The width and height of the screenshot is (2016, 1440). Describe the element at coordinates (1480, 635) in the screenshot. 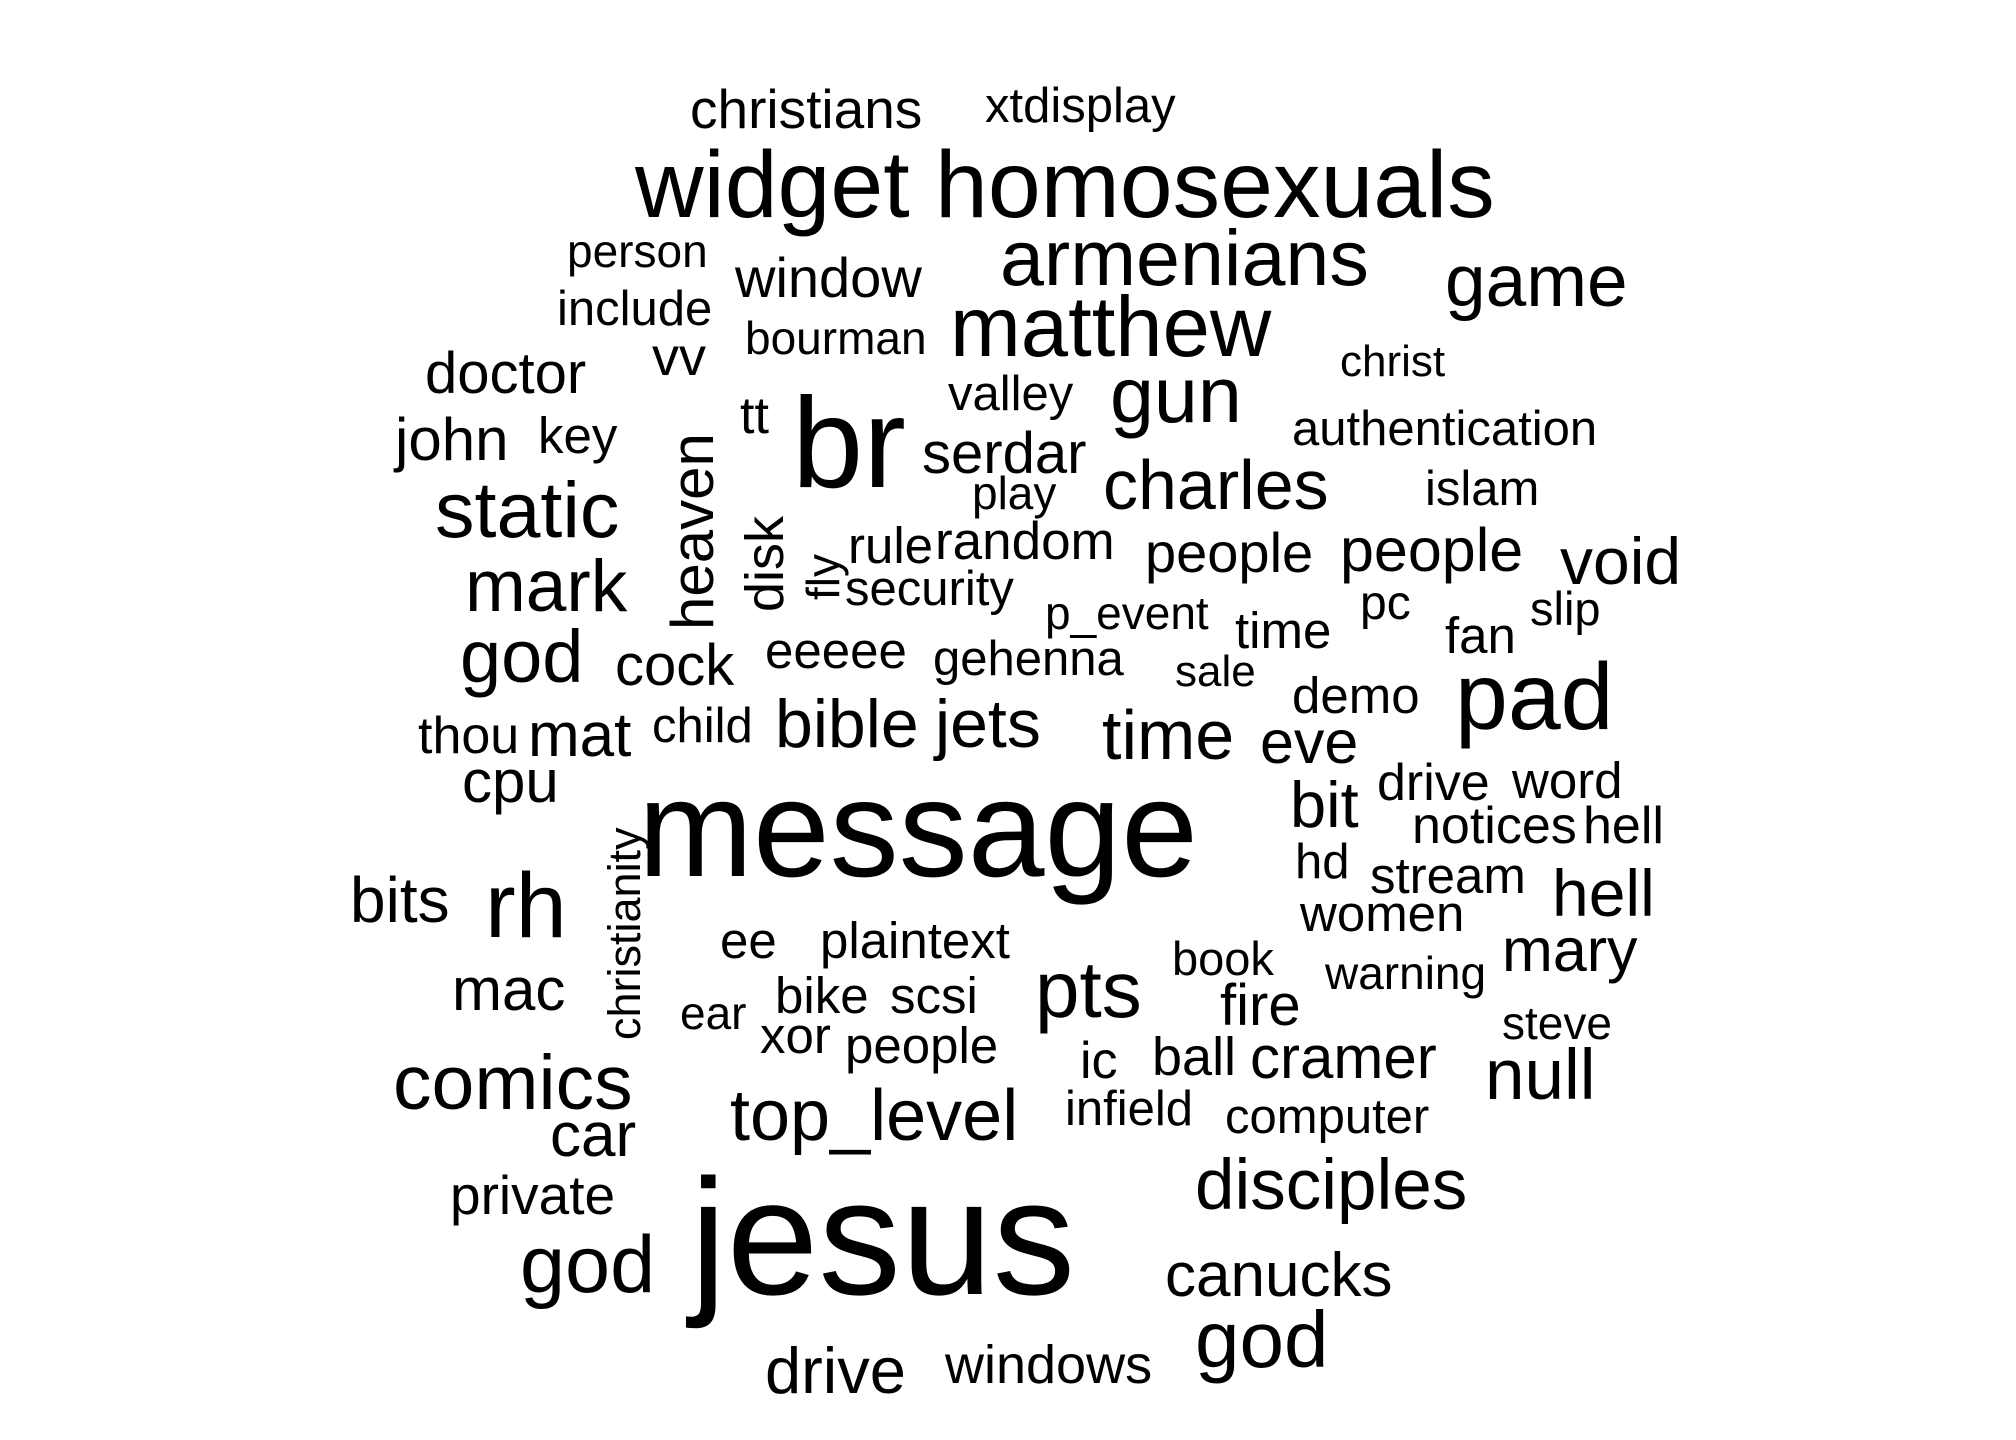

I see `cloud-word-40: fan` at that location.